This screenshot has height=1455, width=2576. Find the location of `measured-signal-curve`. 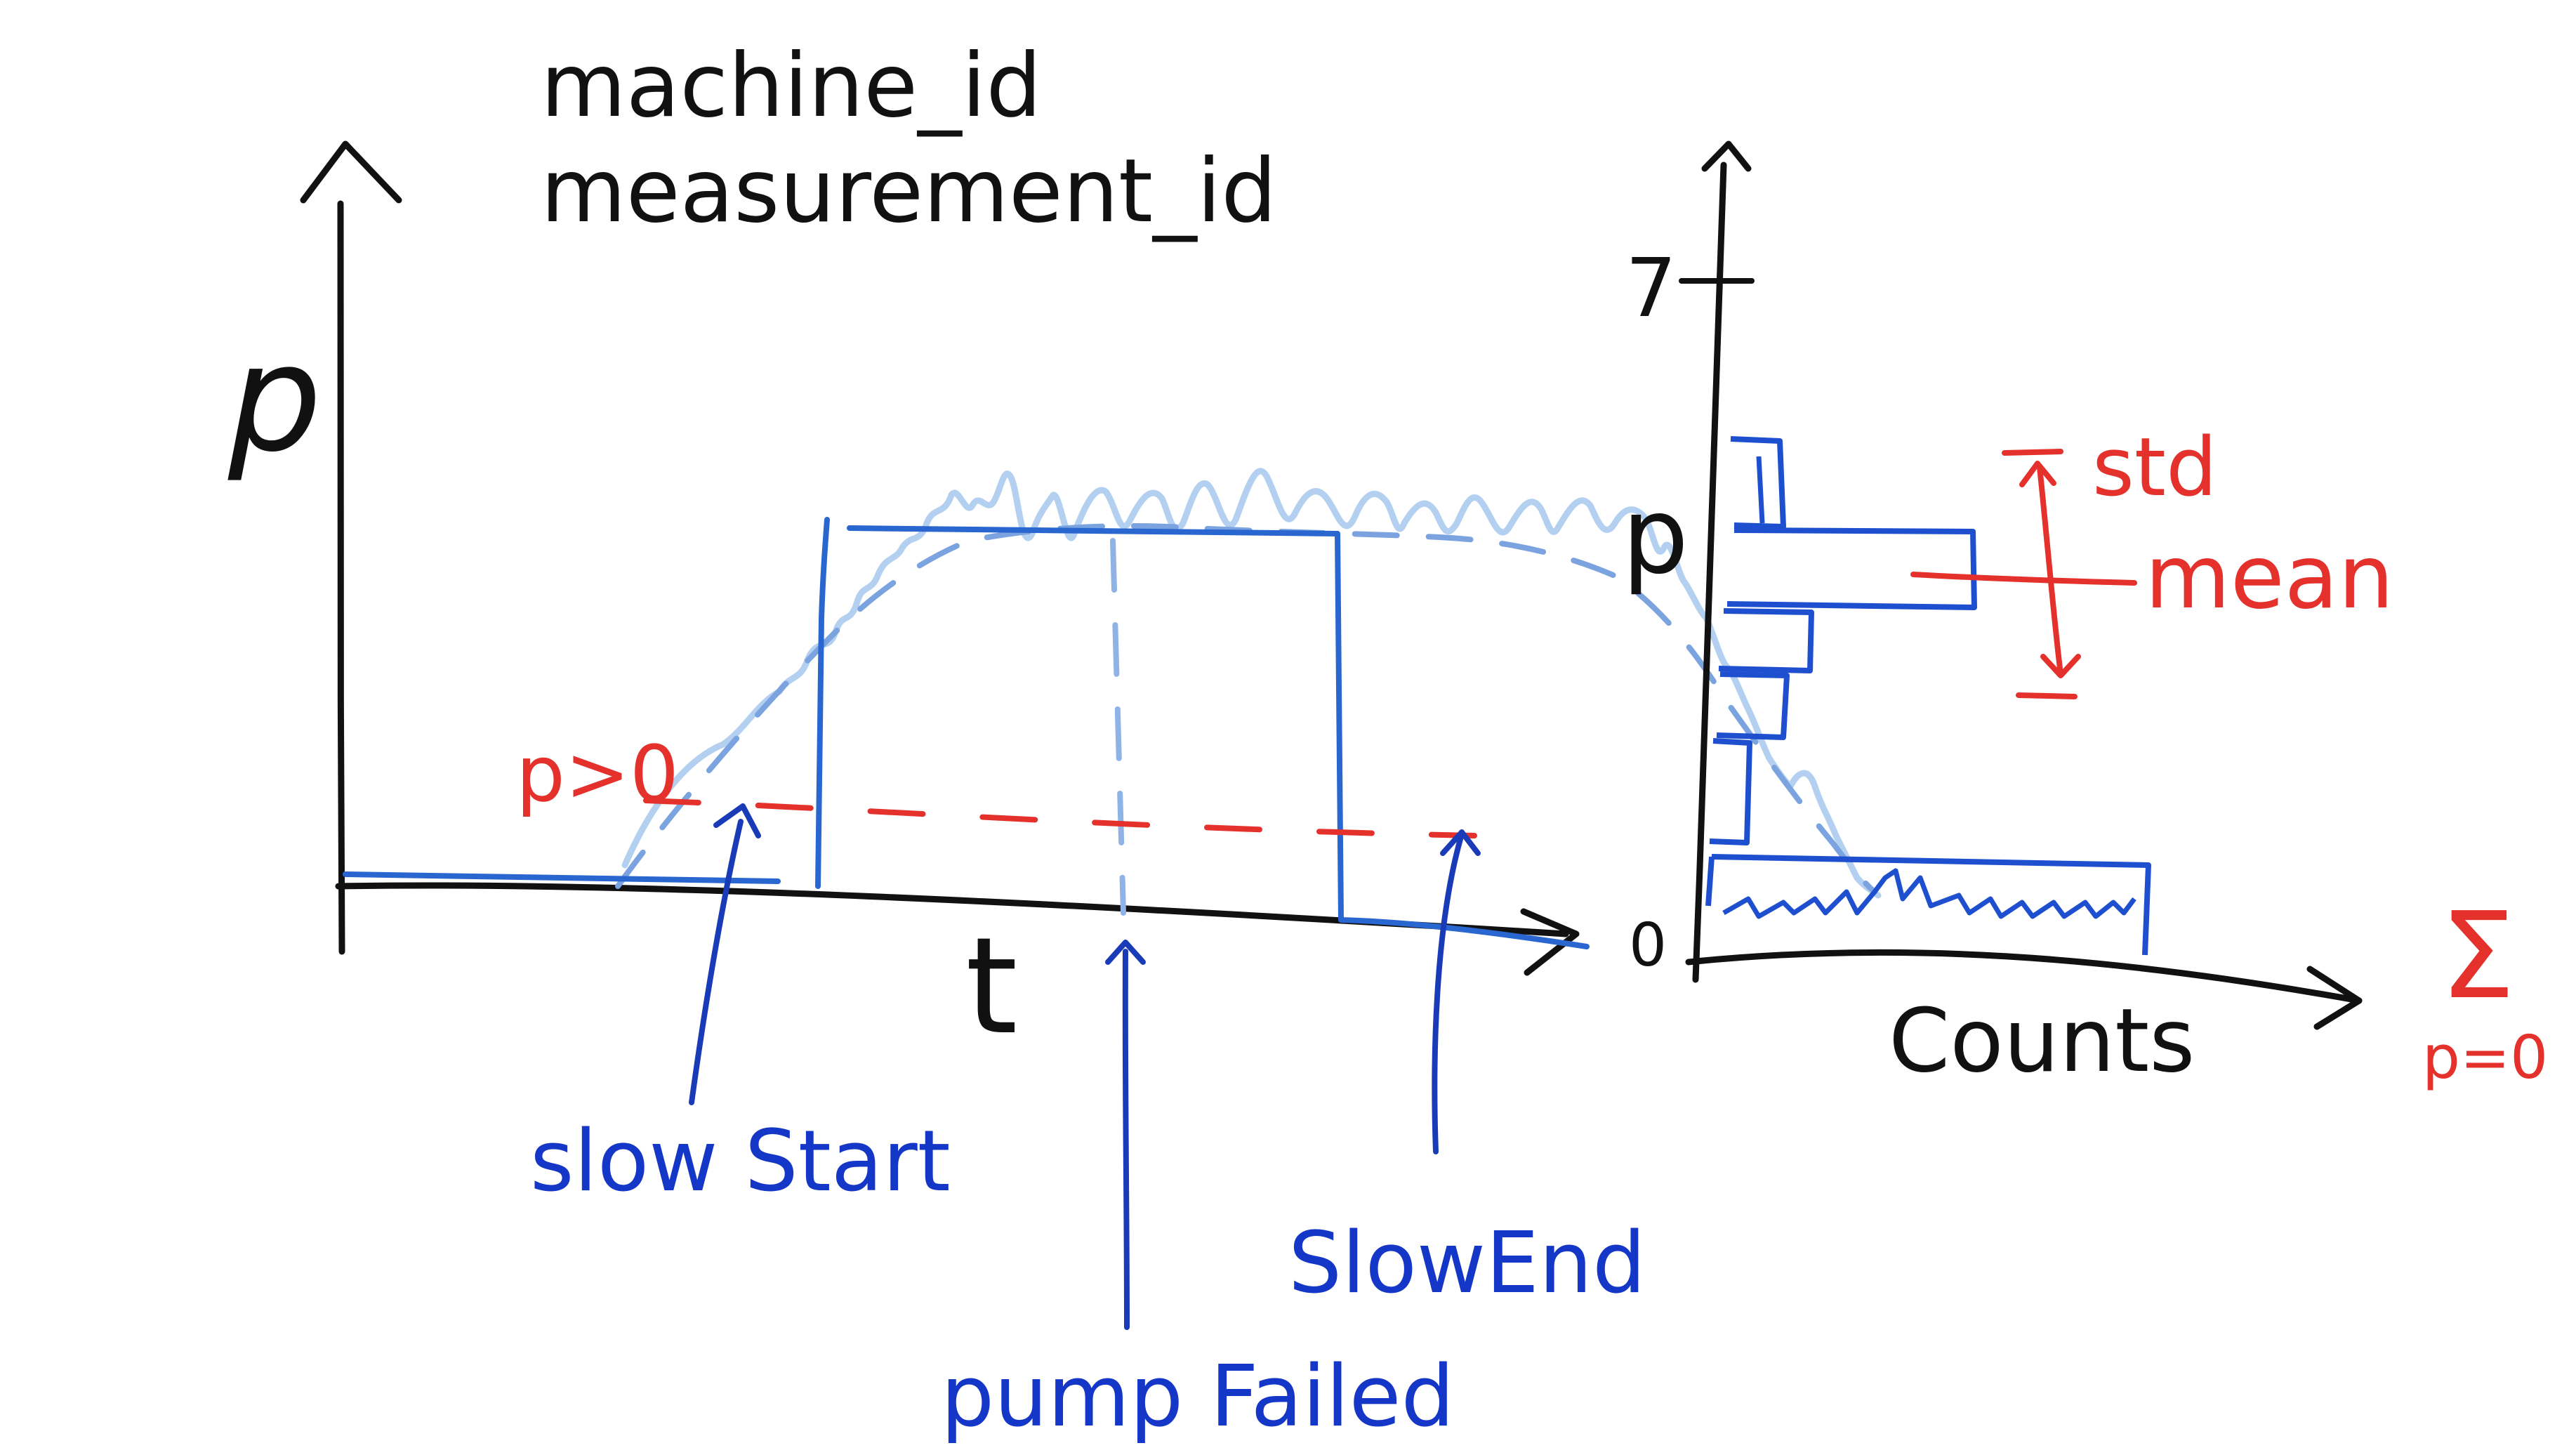

measured-signal-curve is located at coordinates (1251, 683).